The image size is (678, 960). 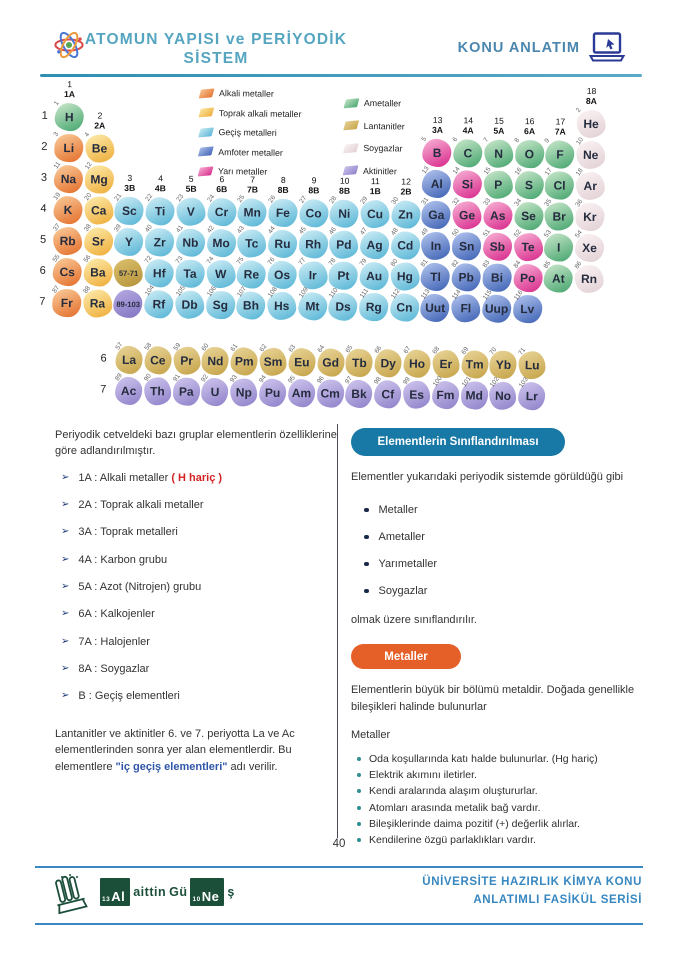 I want to click on atomic-number: 55, so click(x=56, y=258).